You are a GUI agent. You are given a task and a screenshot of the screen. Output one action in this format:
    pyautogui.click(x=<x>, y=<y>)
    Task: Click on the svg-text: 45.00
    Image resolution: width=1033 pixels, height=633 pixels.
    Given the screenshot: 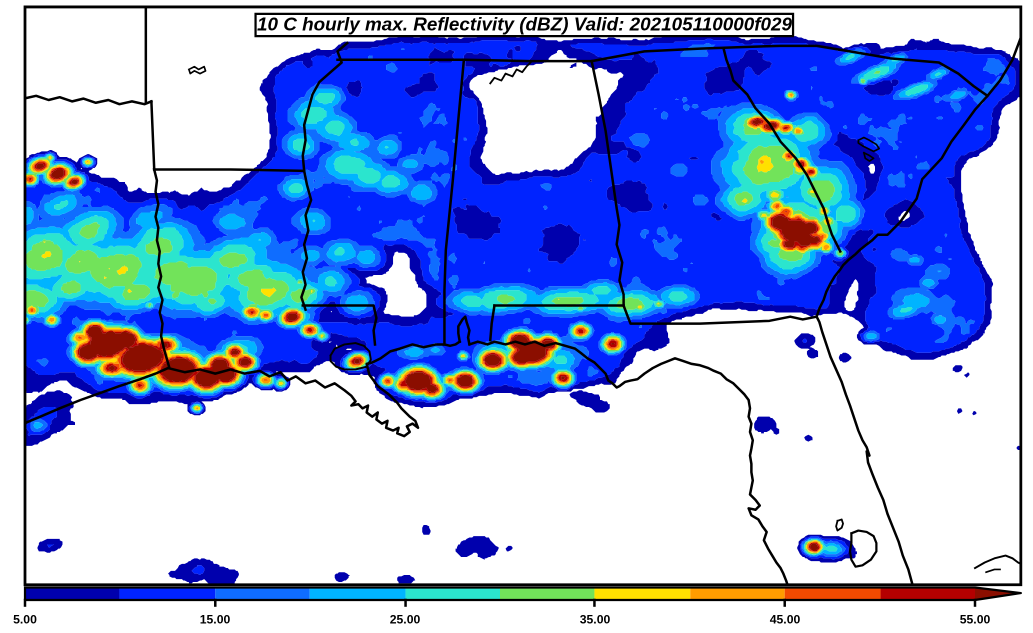 What is the action you would take?
    pyautogui.click(x=785, y=619)
    